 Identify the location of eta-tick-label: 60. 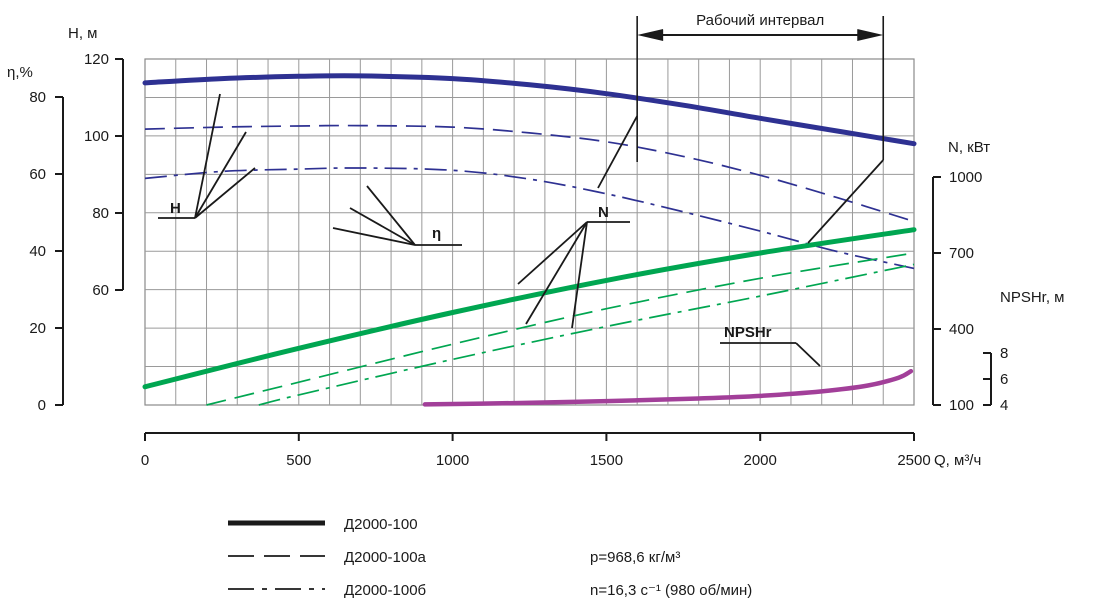
(37, 174).